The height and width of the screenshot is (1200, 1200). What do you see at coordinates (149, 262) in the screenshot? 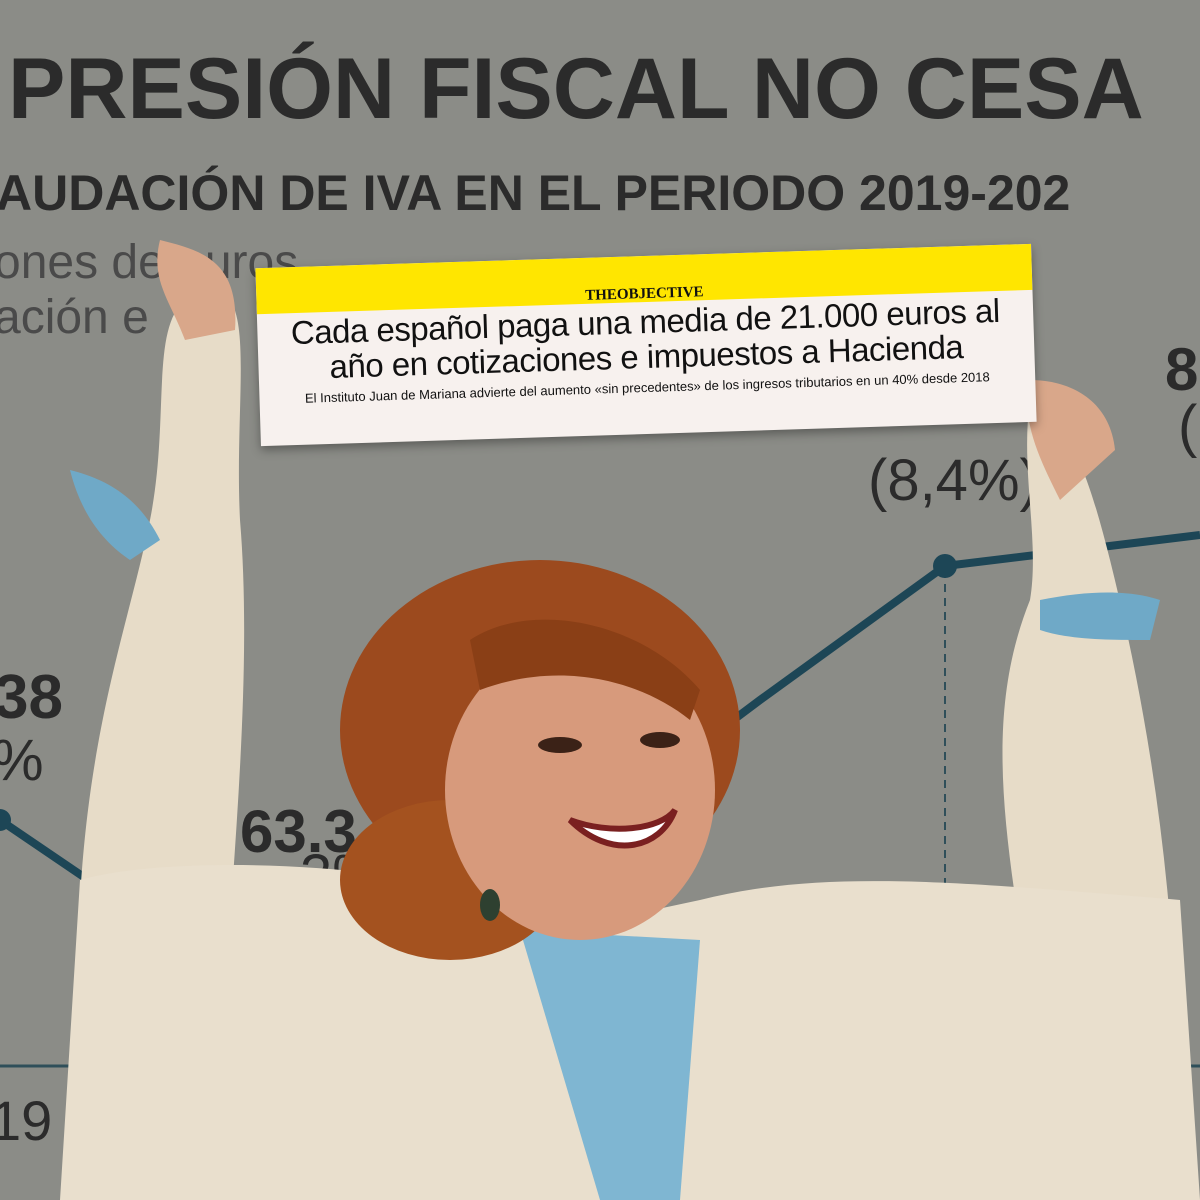
I see `note-line: ones de euros` at bounding box center [149, 262].